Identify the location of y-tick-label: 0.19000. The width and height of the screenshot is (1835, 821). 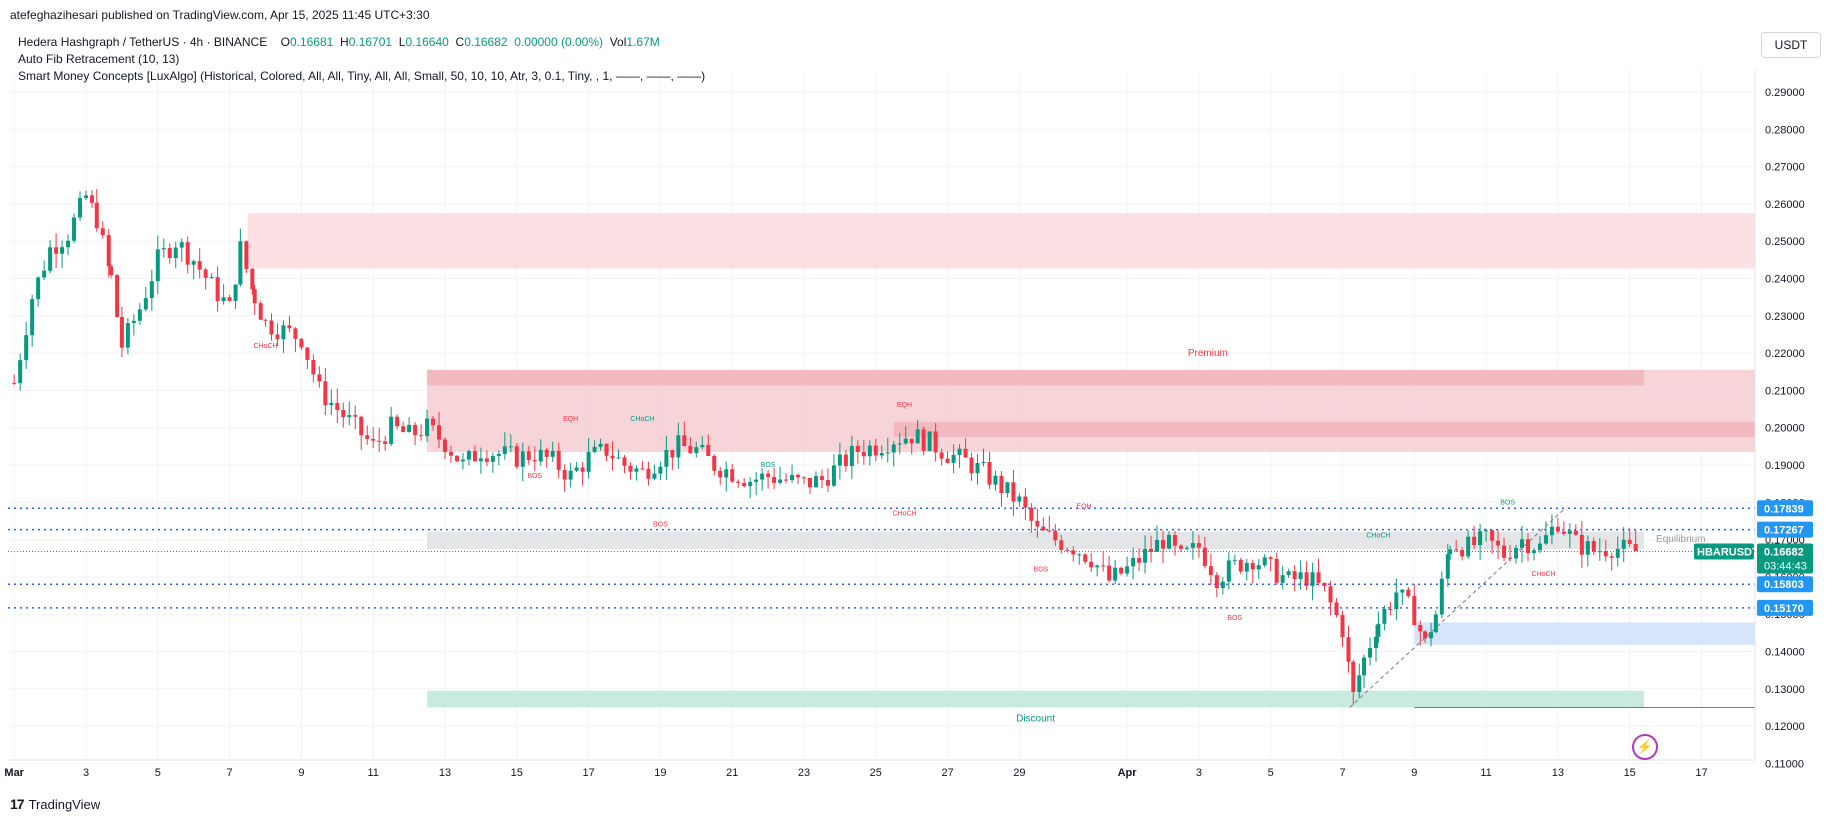
(1785, 466).